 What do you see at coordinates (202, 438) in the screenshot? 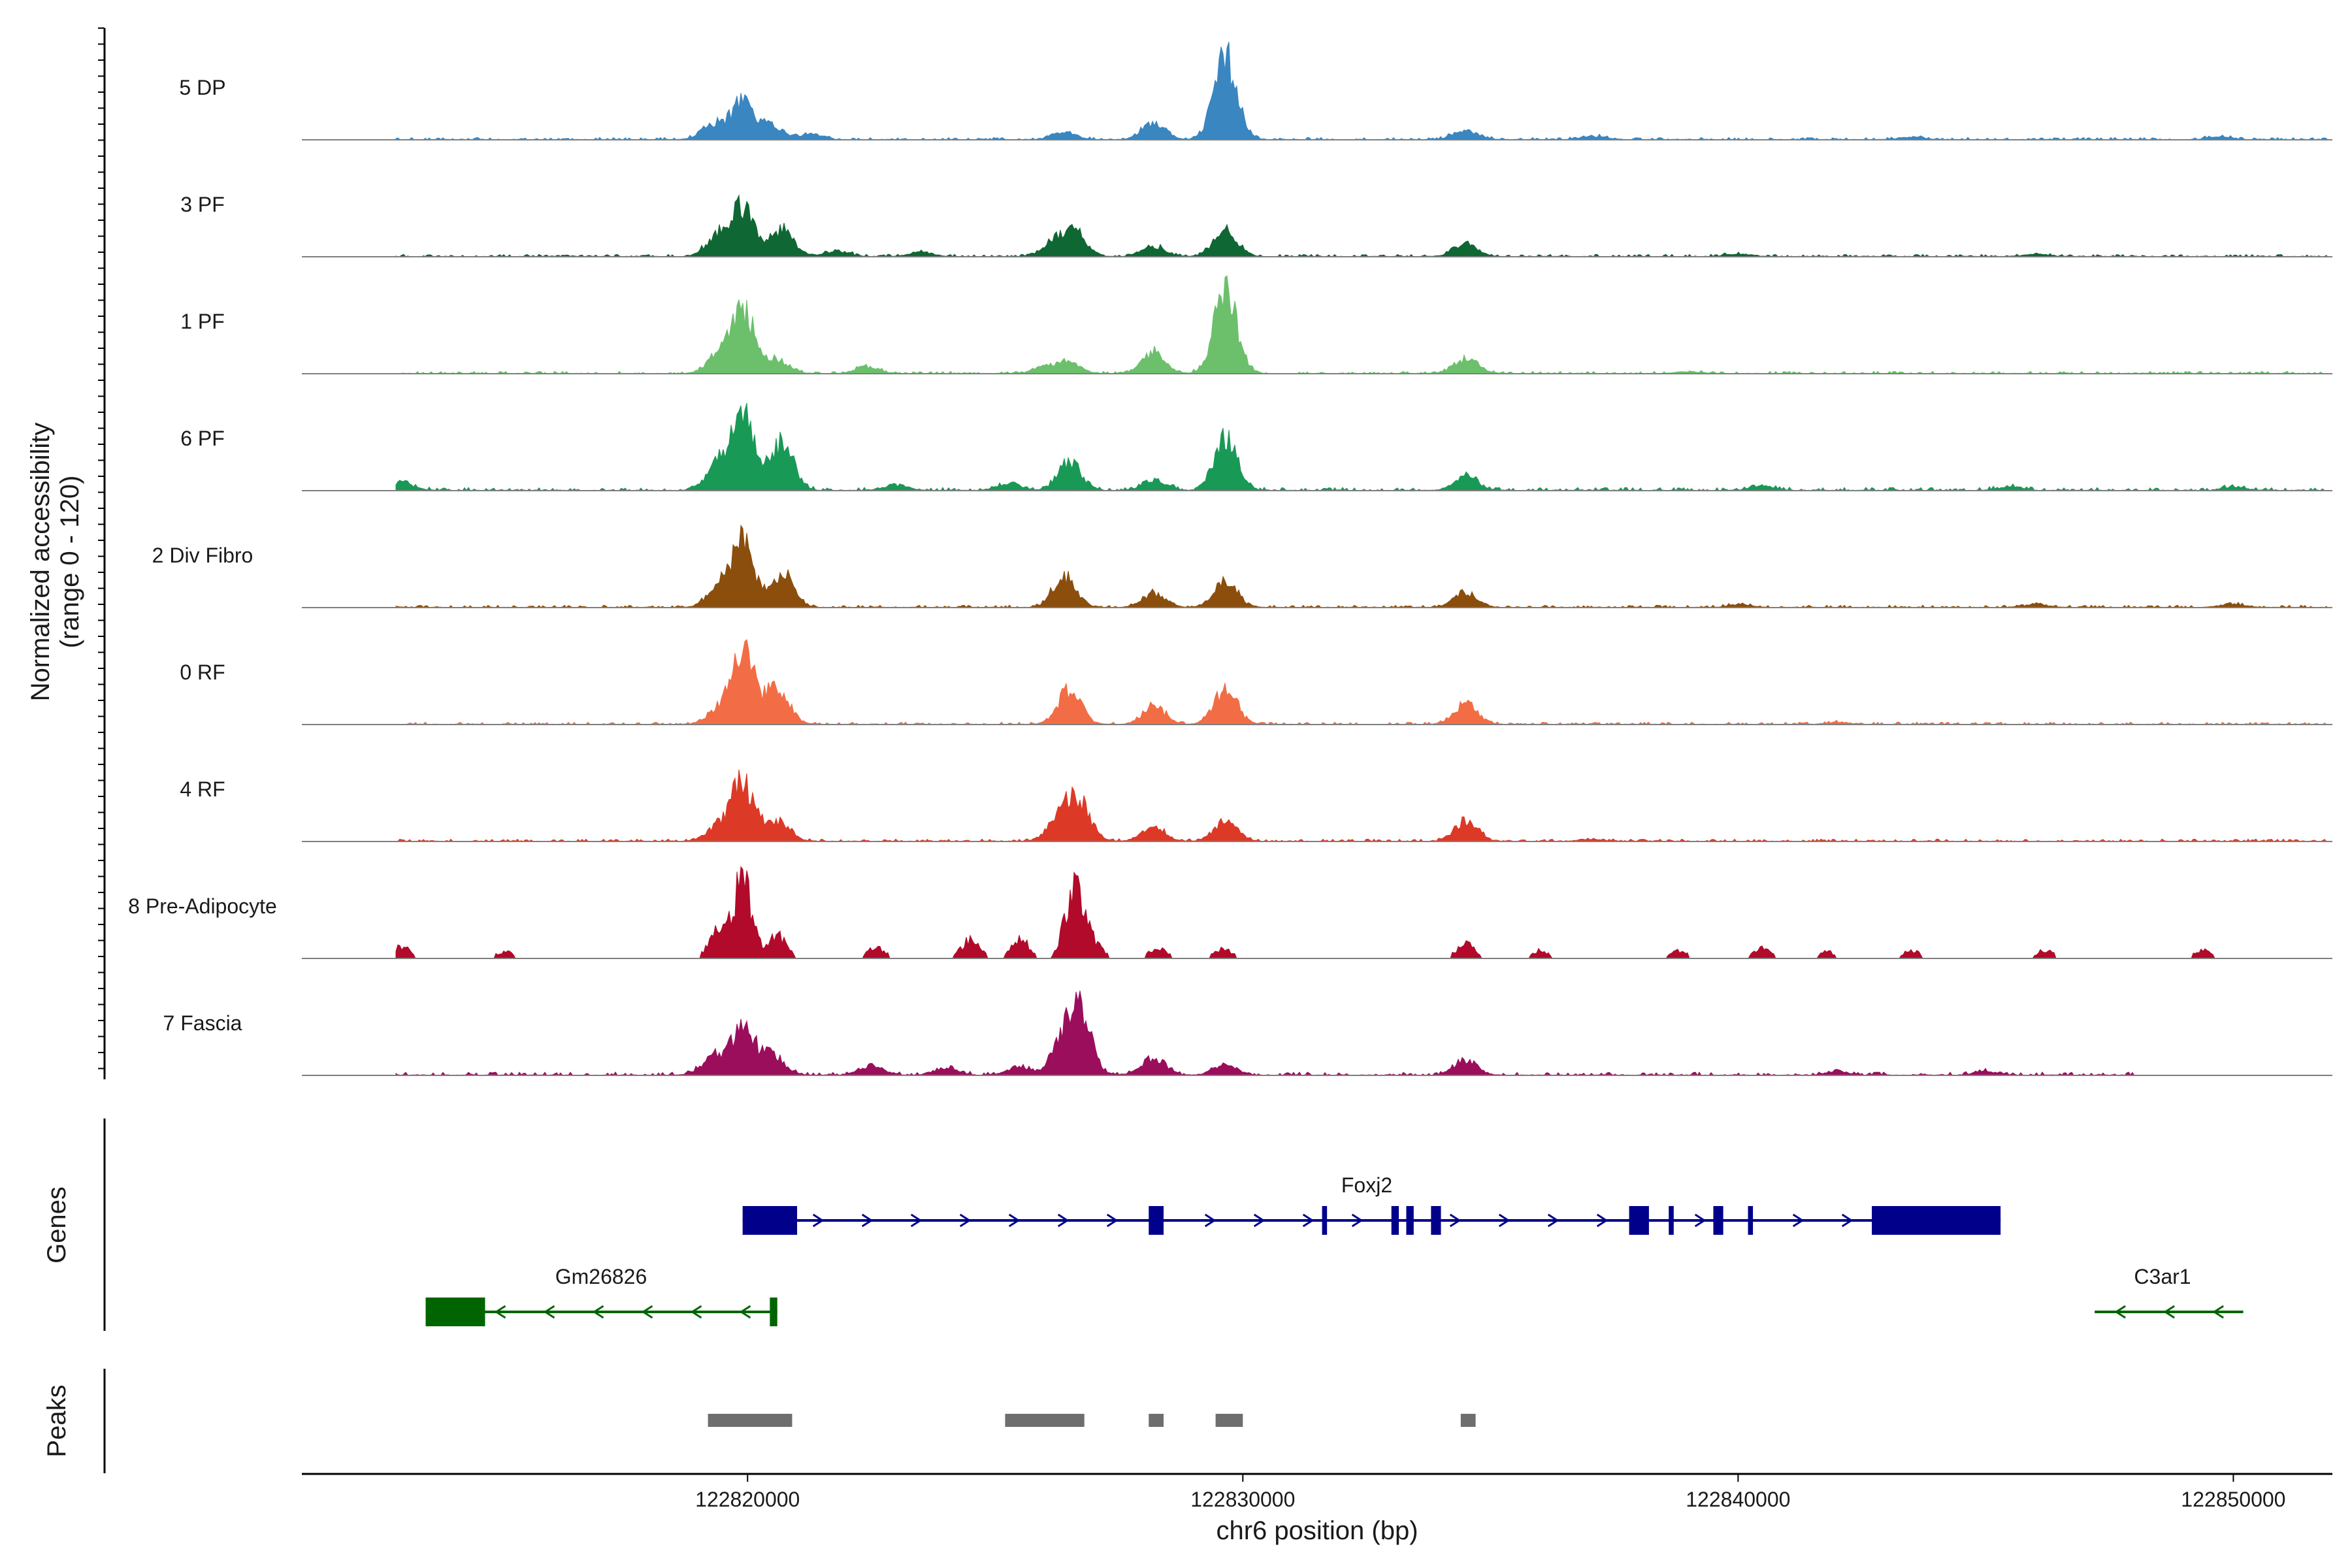
I see `track-label: 6 PF` at bounding box center [202, 438].